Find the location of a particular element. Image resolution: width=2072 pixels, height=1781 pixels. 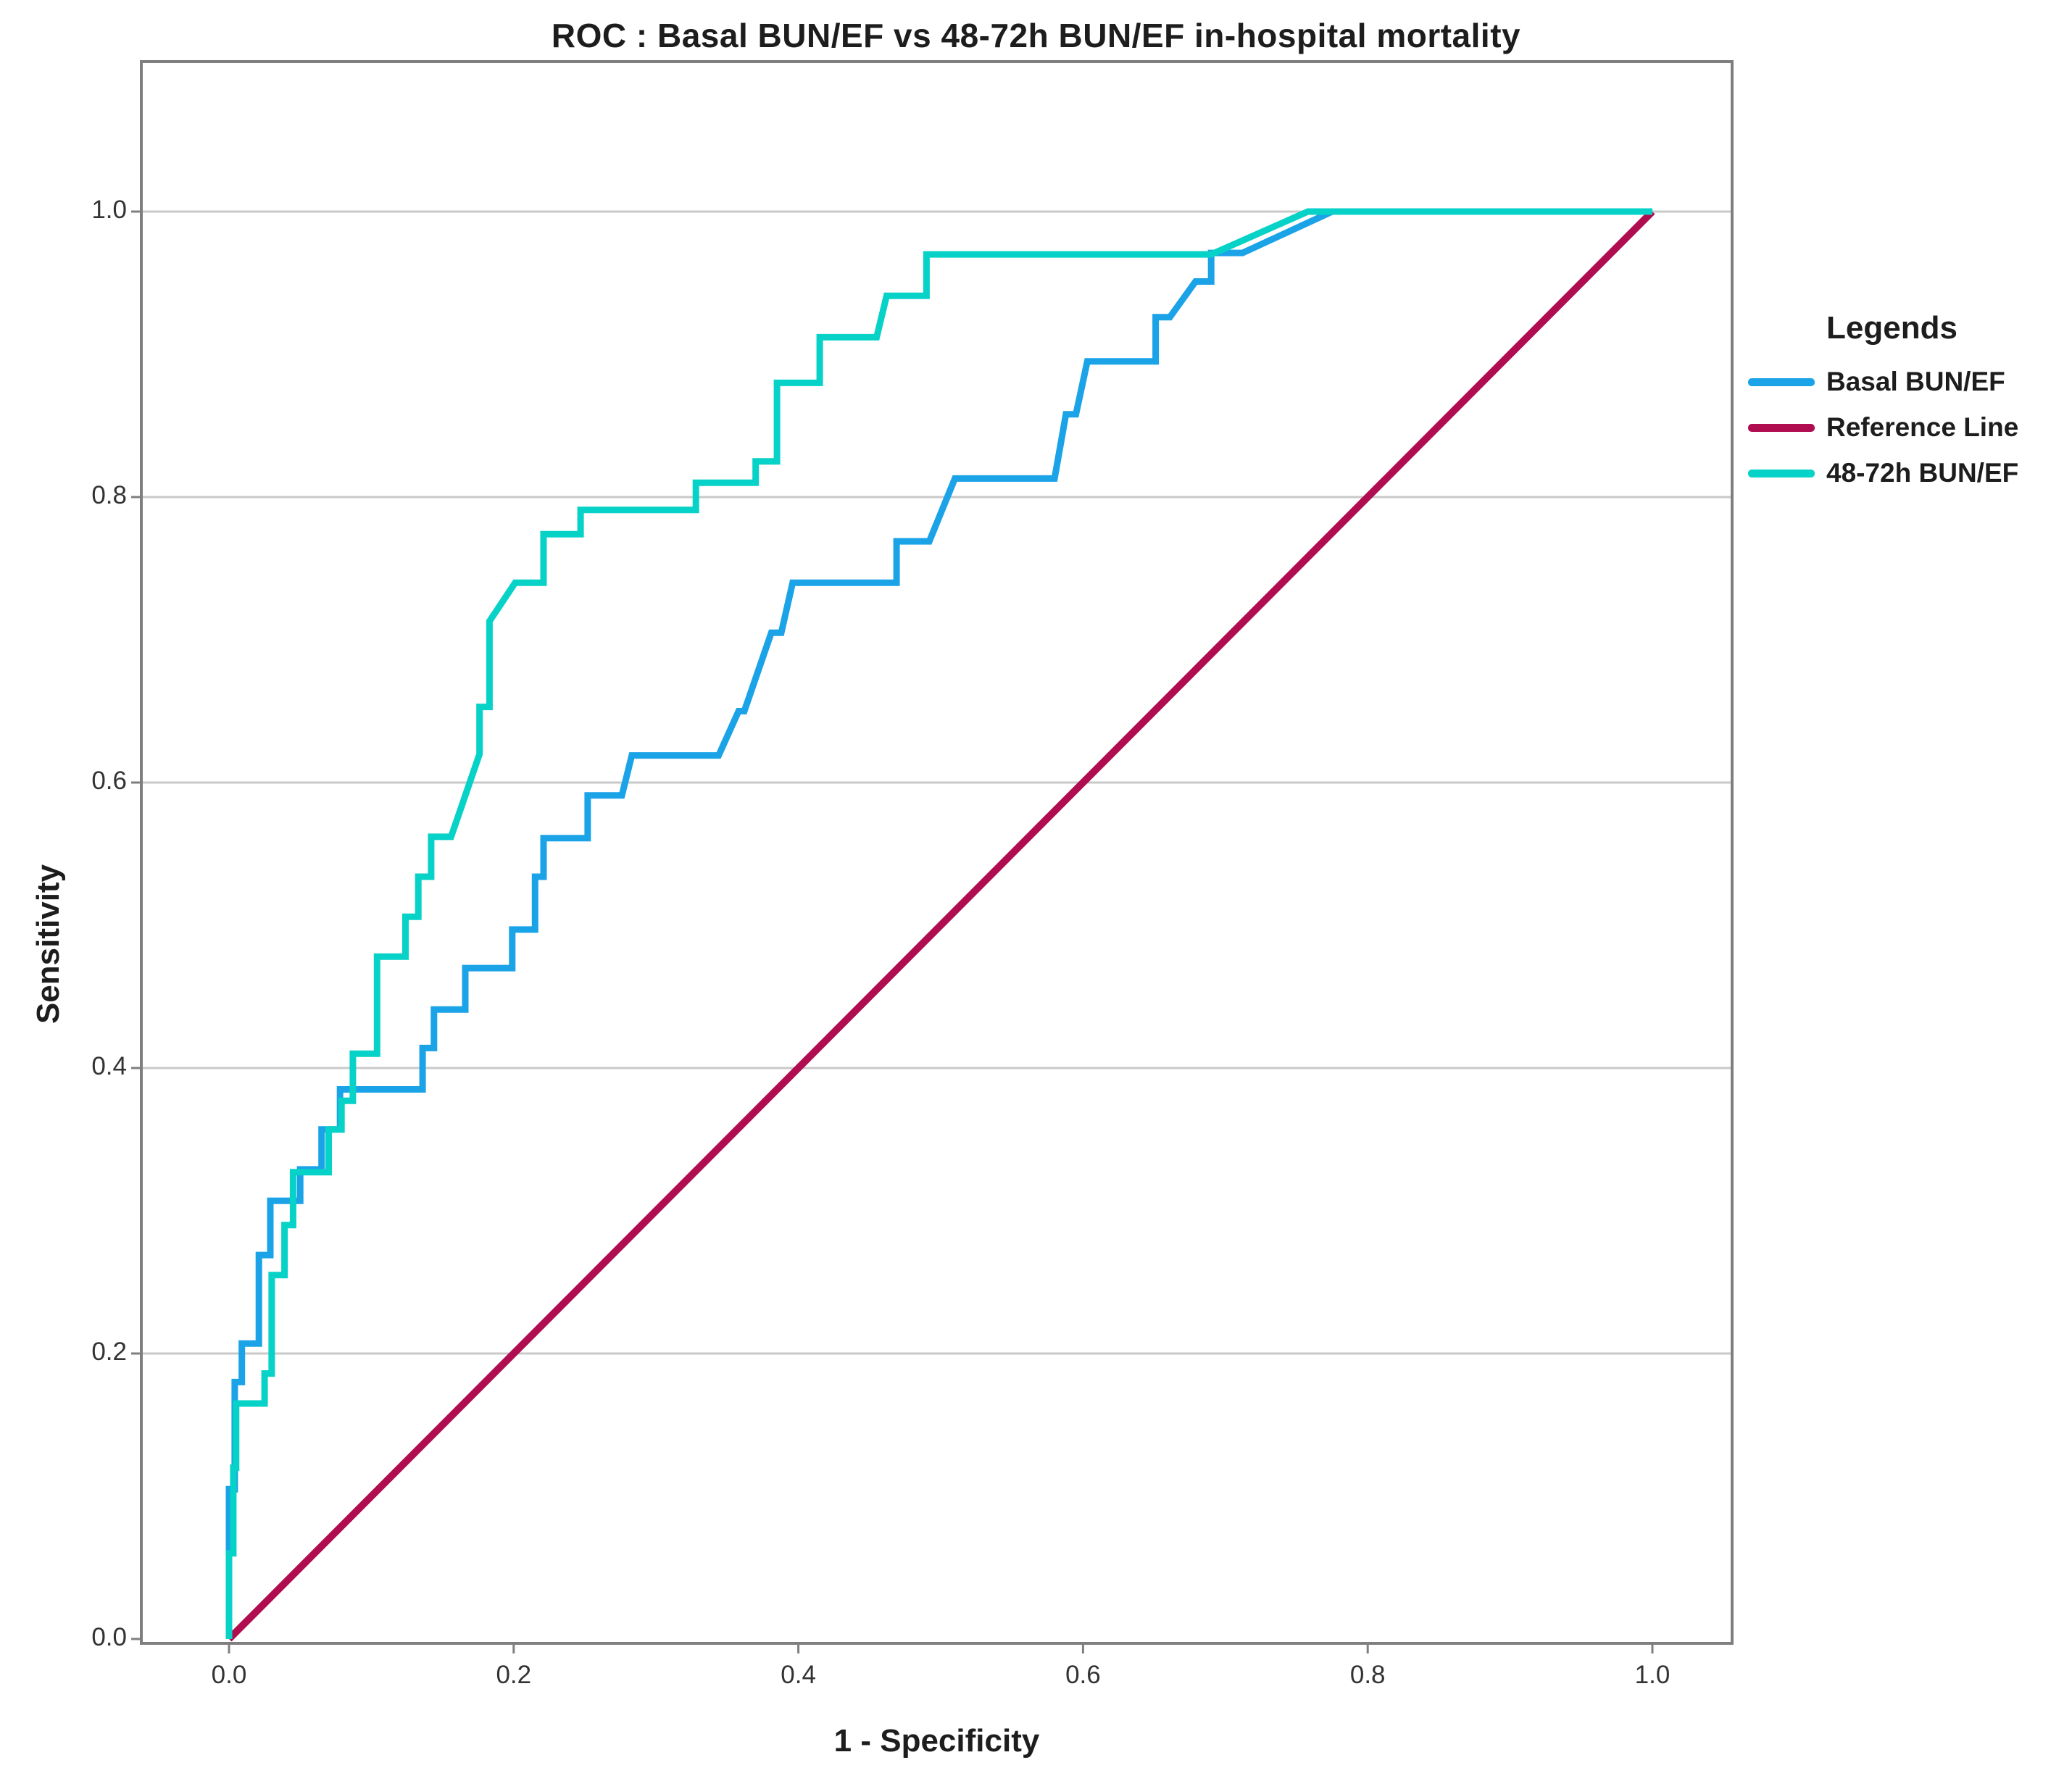

x-tick-label: 0.0 is located at coordinates (229, 1675).